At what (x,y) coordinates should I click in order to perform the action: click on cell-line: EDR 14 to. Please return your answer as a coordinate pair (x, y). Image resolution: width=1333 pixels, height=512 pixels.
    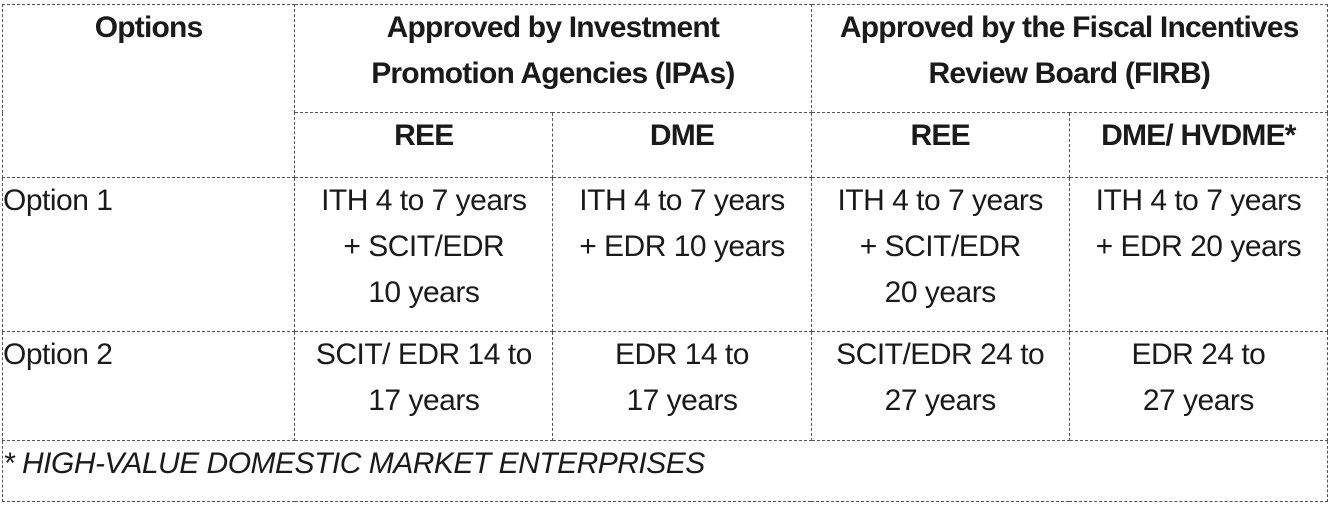
    Looking at the image, I should click on (682, 354).